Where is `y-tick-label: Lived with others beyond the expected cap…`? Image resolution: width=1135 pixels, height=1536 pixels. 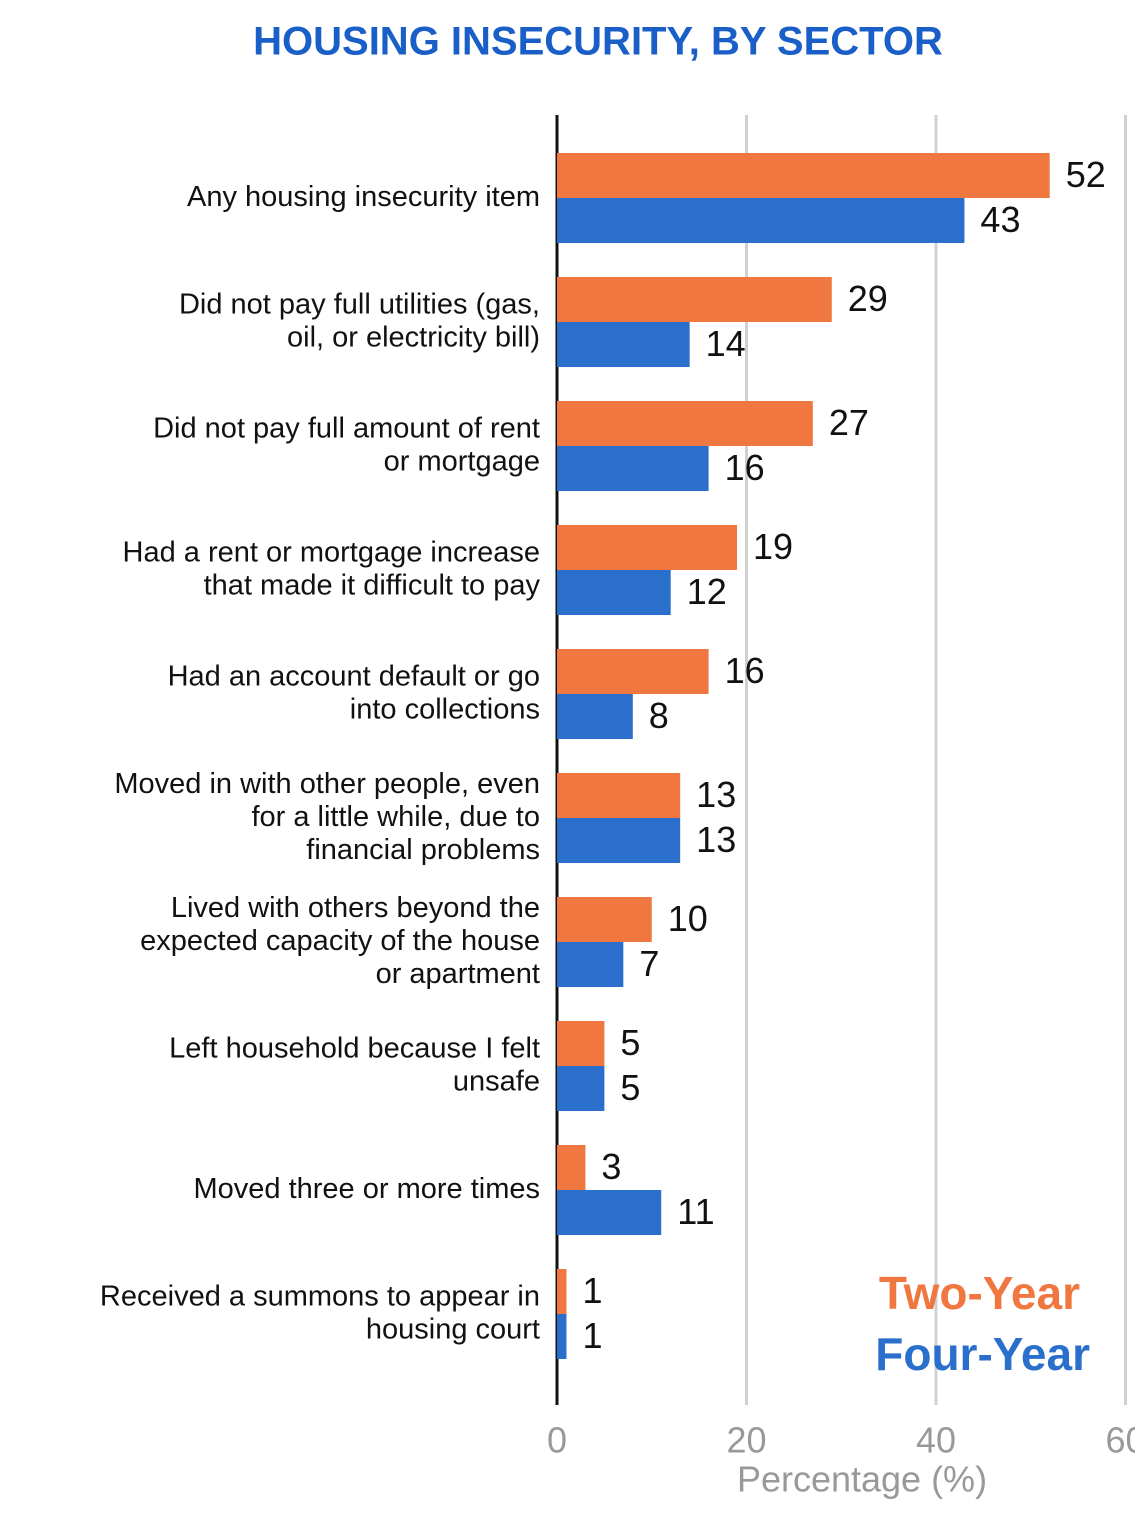
y-tick-label: Lived with others beyond the expected cap… is located at coordinates (340, 941).